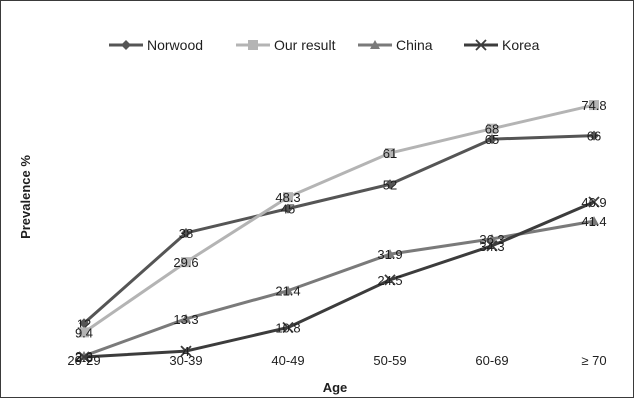  What do you see at coordinates (185, 360) in the screenshot?
I see `x-tick-label: 30-39` at bounding box center [185, 360].